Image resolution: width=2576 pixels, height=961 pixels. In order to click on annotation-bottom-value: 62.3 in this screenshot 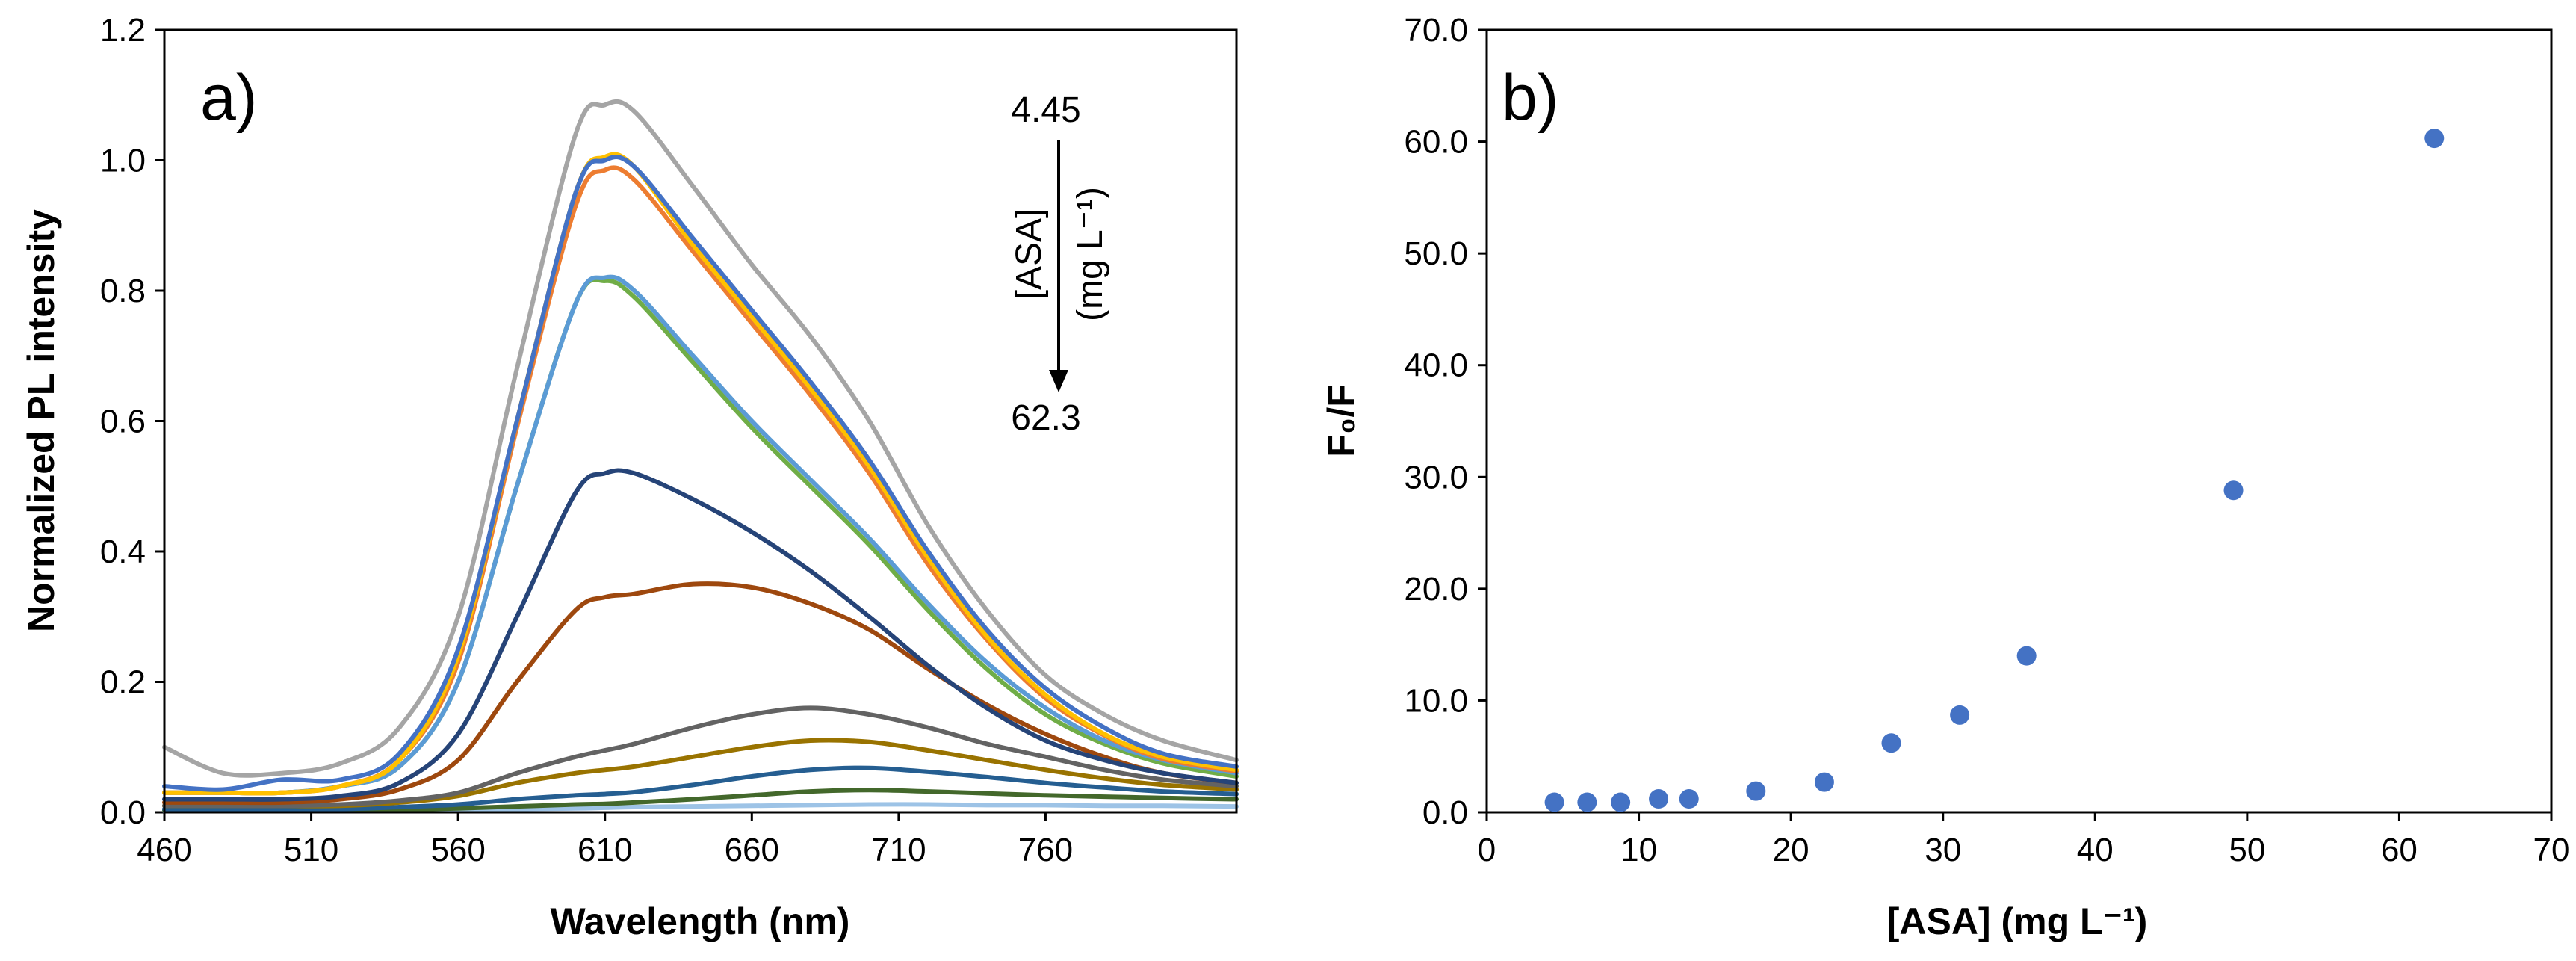, I will do `click(1045, 418)`.